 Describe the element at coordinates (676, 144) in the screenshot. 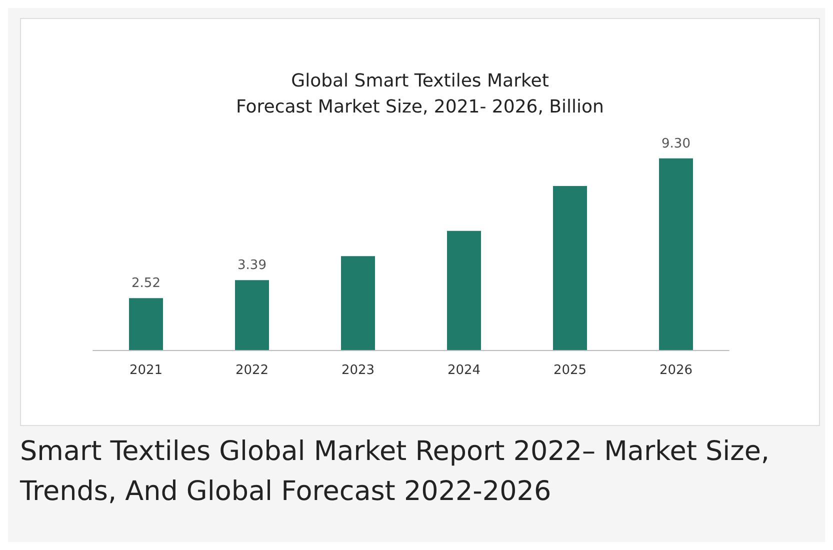

I see `data-label: 9.30` at that location.